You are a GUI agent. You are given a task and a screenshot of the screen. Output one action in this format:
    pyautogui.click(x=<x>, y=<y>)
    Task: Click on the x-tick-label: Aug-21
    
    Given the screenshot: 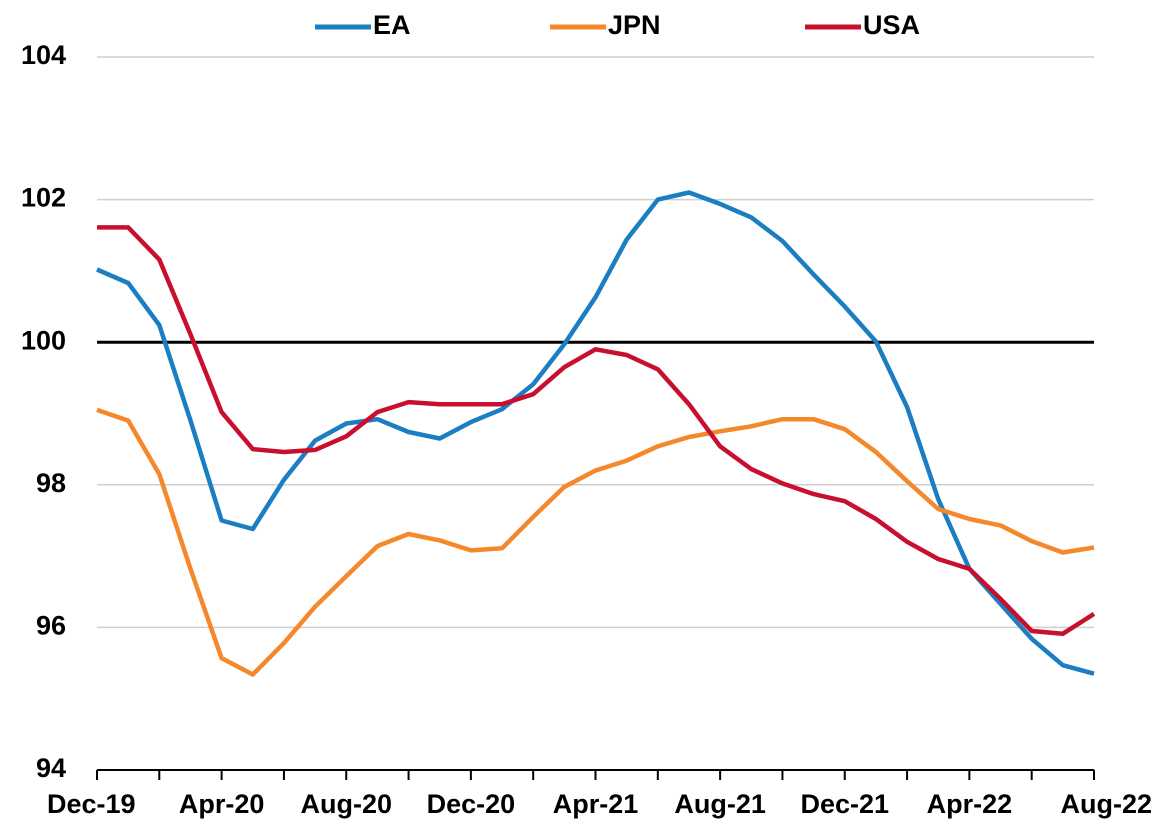 What is the action you would take?
    pyautogui.click(x=720, y=804)
    